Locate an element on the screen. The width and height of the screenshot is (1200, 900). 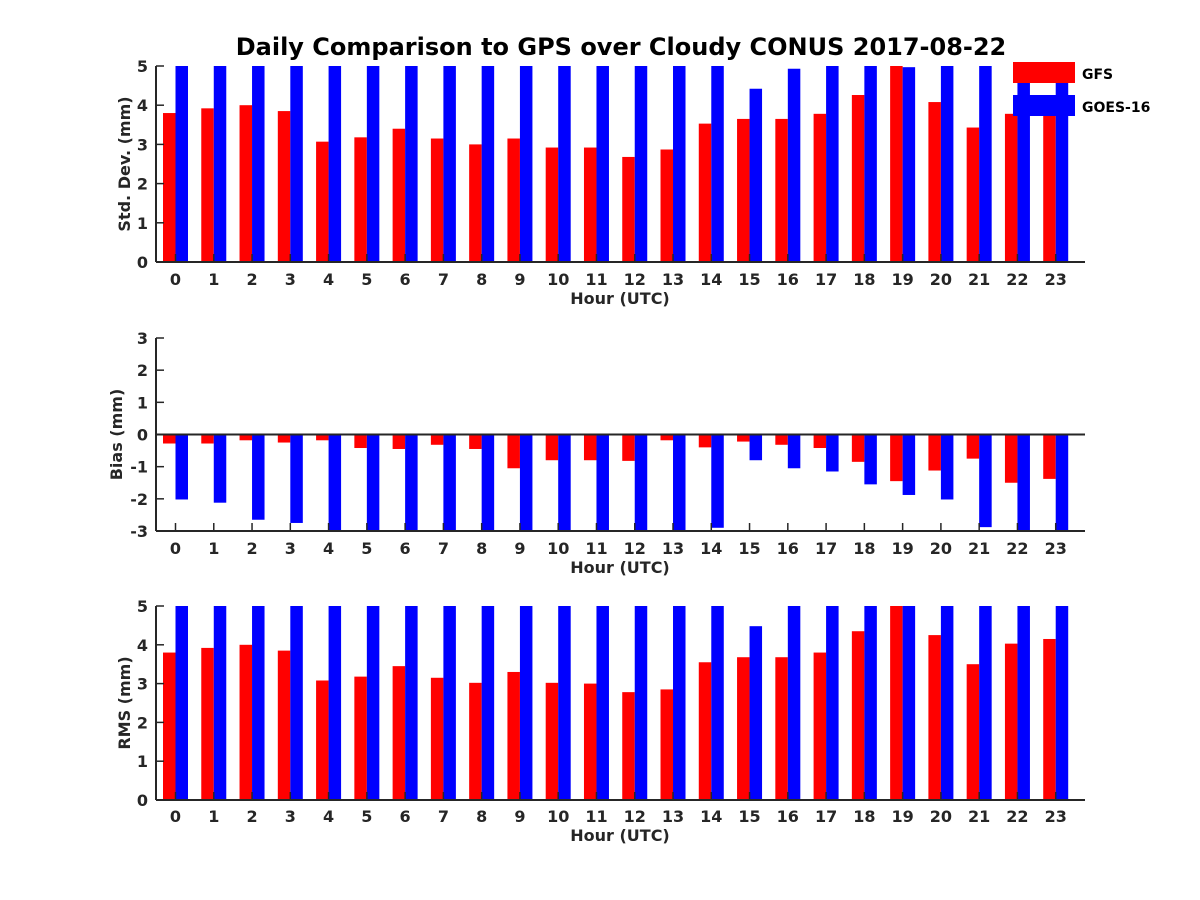
x-tick-label: 11 is located at coordinates (596, 548).